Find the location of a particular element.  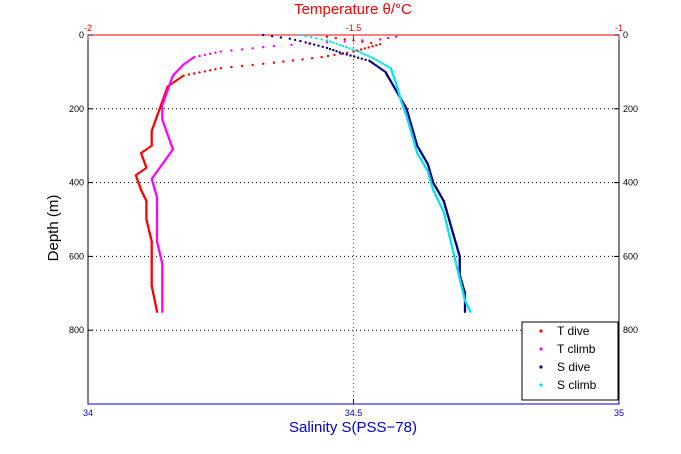

y-axis-label: Depth (m) is located at coordinates (53, 228).